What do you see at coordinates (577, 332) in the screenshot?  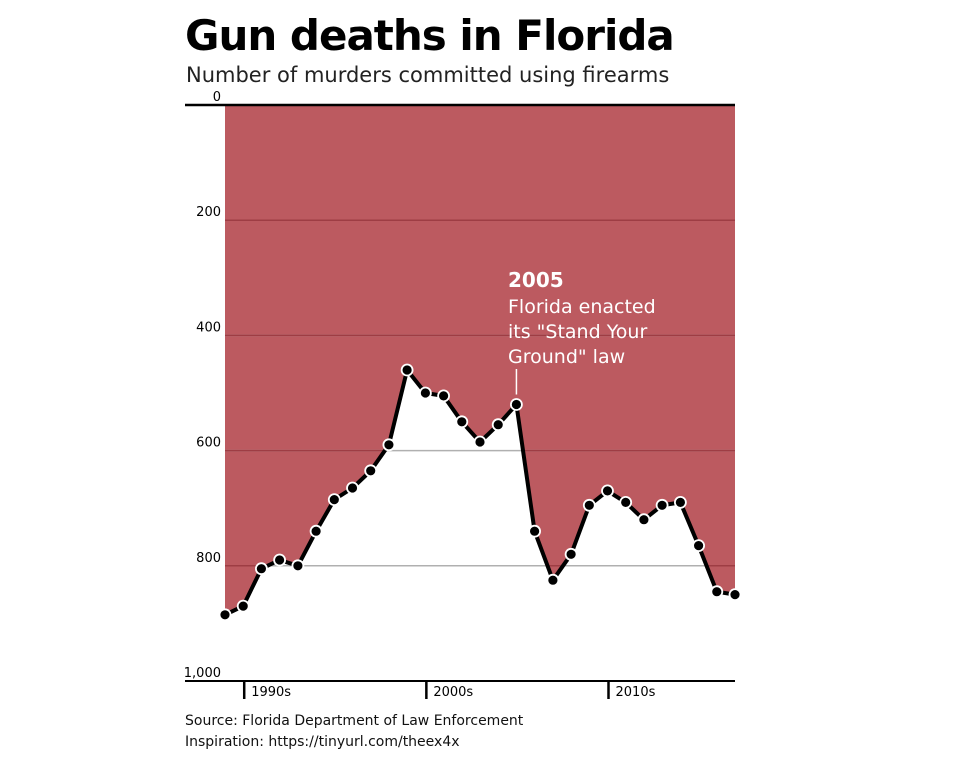 I see `annotation-text-line: its "Stand Your` at bounding box center [577, 332].